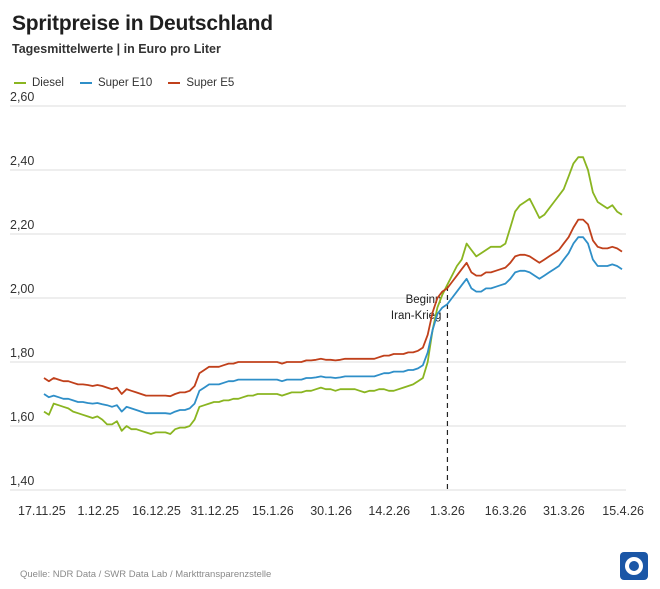 The width and height of the screenshot is (660, 589). I want to click on x-tick-label: 14.2.26, so click(389, 511).